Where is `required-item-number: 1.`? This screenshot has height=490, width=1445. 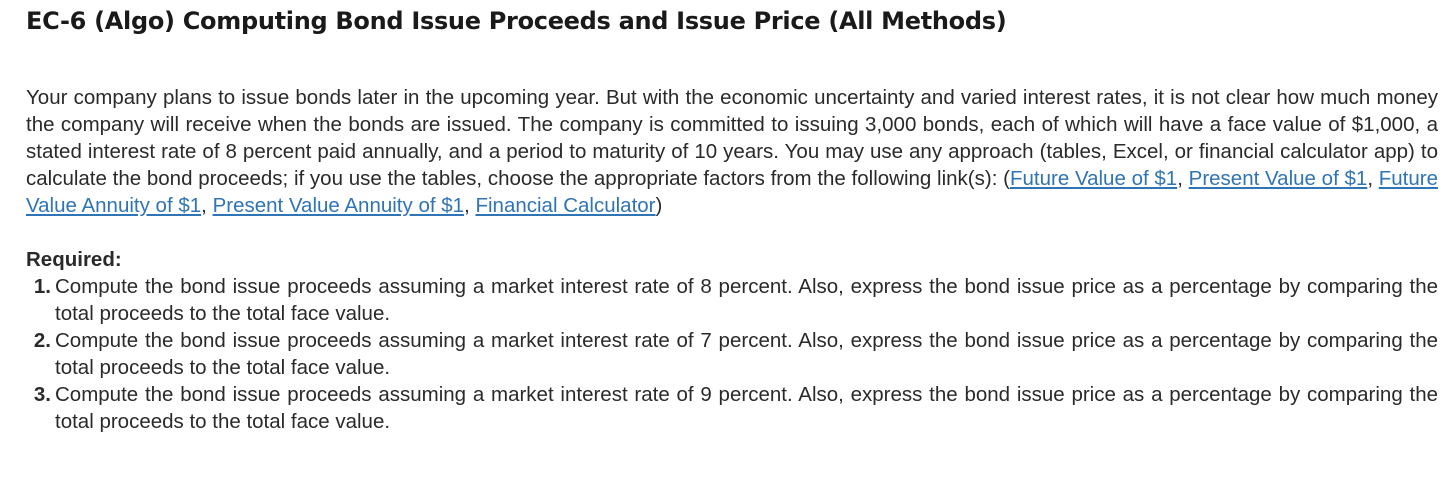 required-item-number: 1. is located at coordinates (42, 286).